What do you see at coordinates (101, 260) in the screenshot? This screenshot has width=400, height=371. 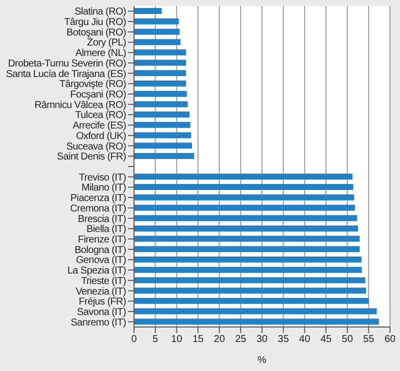 I see `y-tick-label: Genova (IT)` at bounding box center [101, 260].